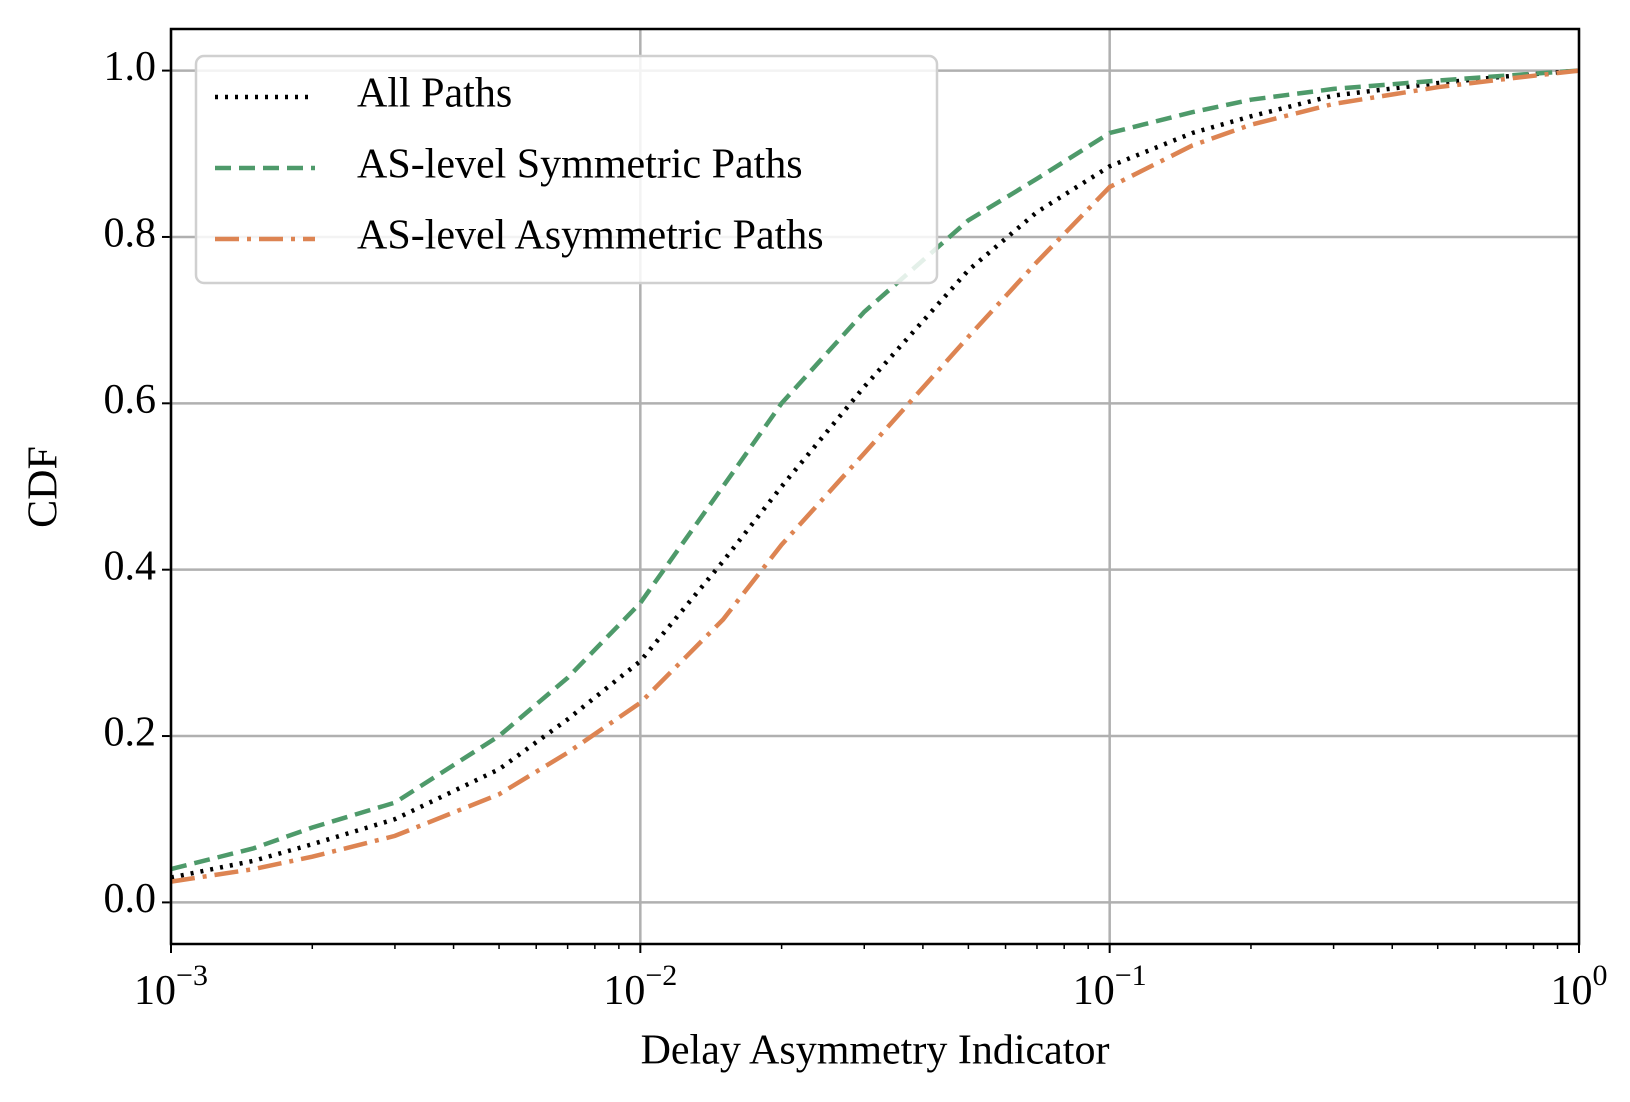 Image resolution: width=1630 pixels, height=1102 pixels. I want to click on y-axis-label: CDF, so click(44, 487).